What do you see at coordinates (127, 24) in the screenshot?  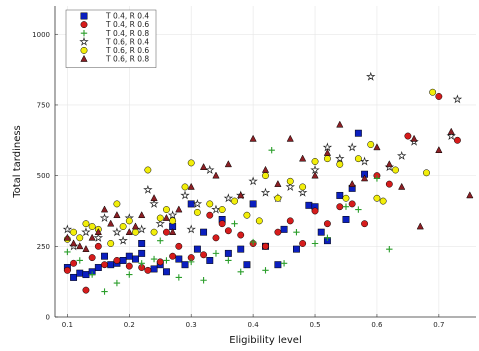 I see `legend-label: T 0.4, R 0.6` at bounding box center [127, 24].